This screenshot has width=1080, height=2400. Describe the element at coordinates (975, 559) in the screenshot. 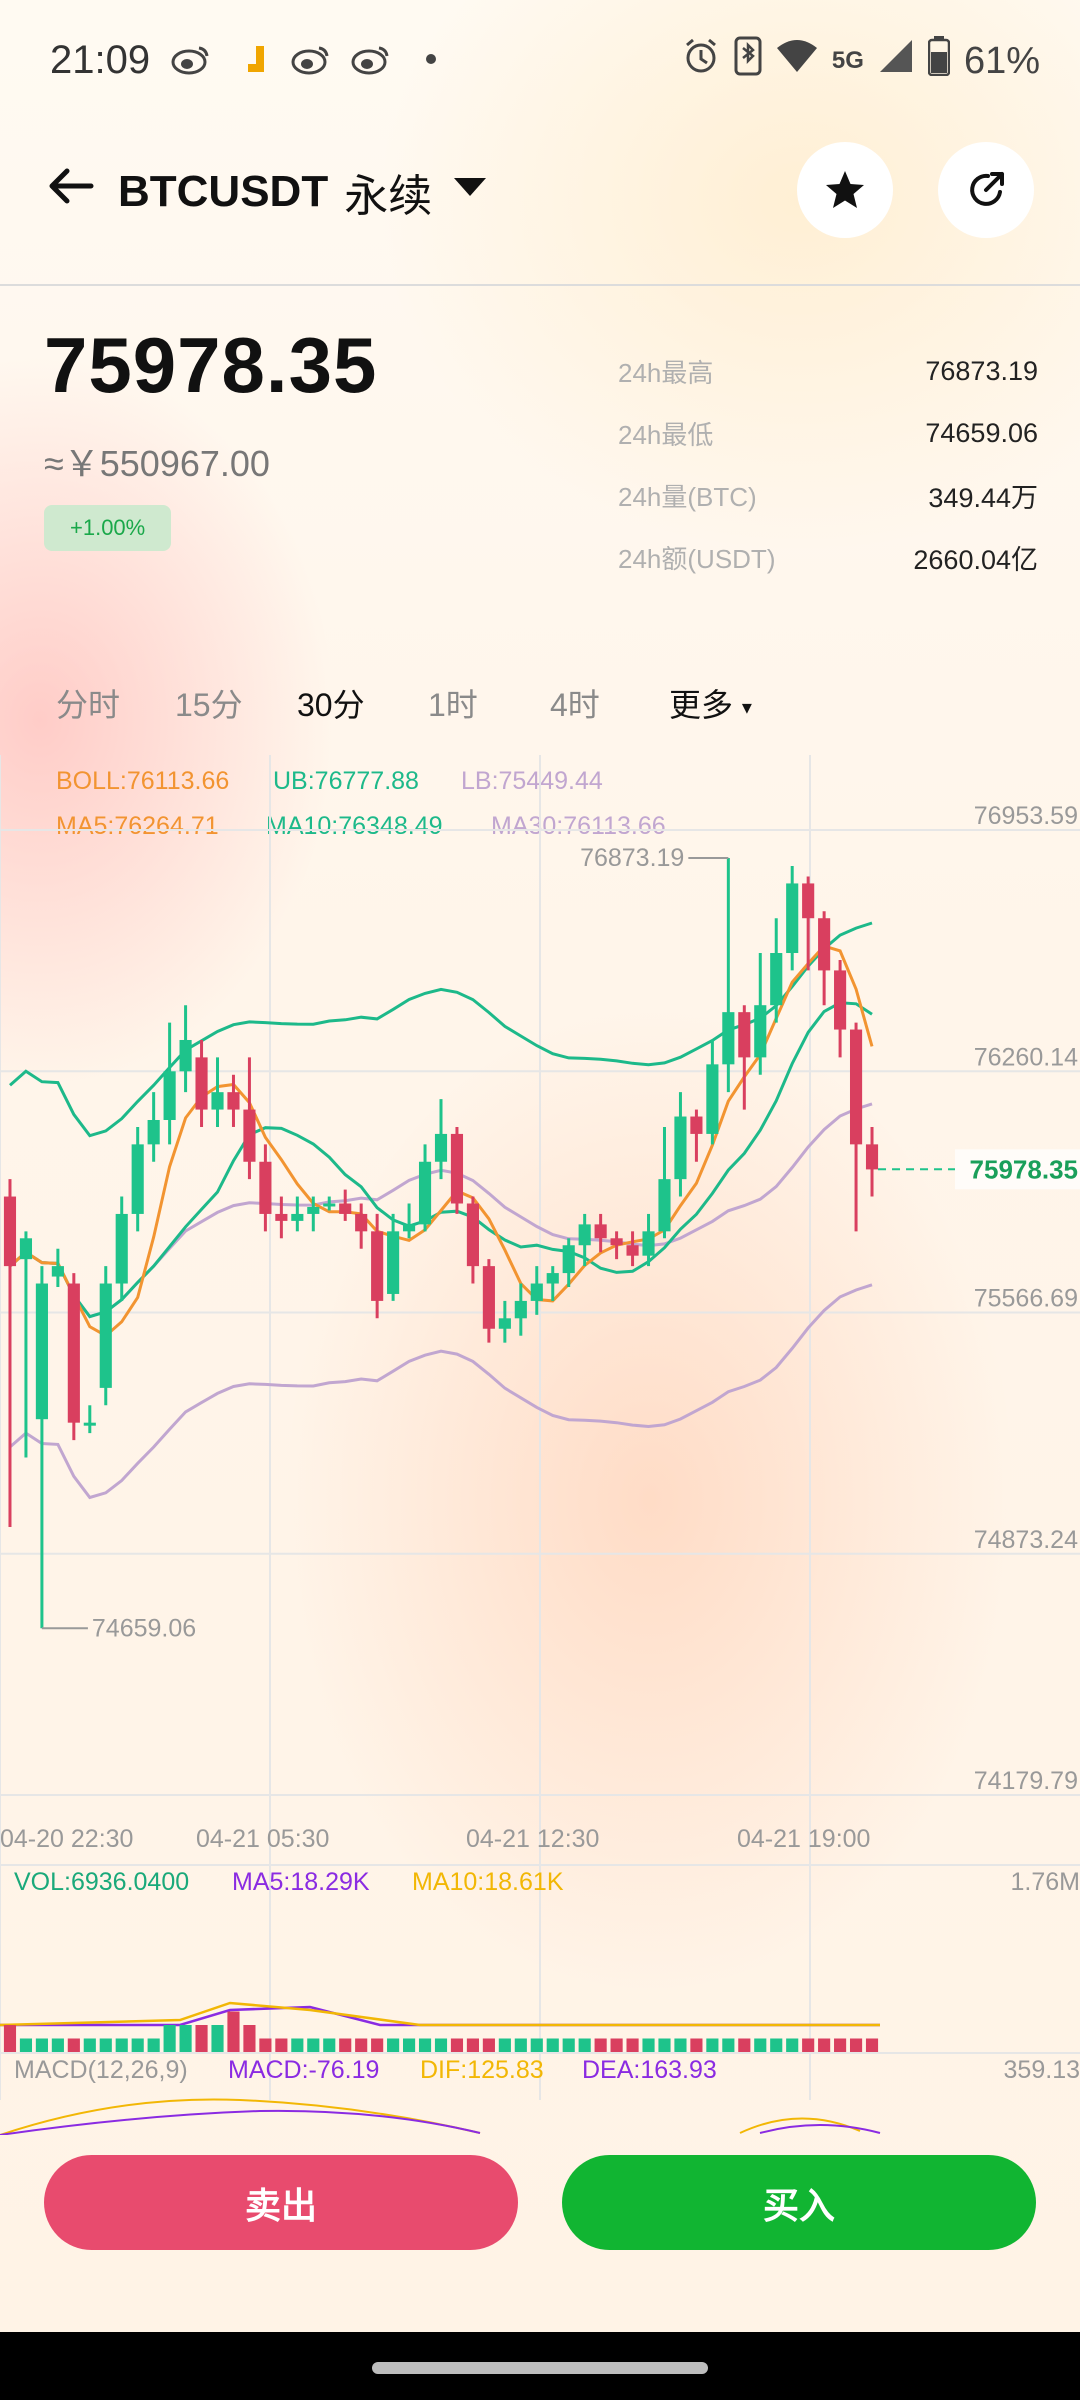

I see `stat-value: 2660.04亿` at that location.